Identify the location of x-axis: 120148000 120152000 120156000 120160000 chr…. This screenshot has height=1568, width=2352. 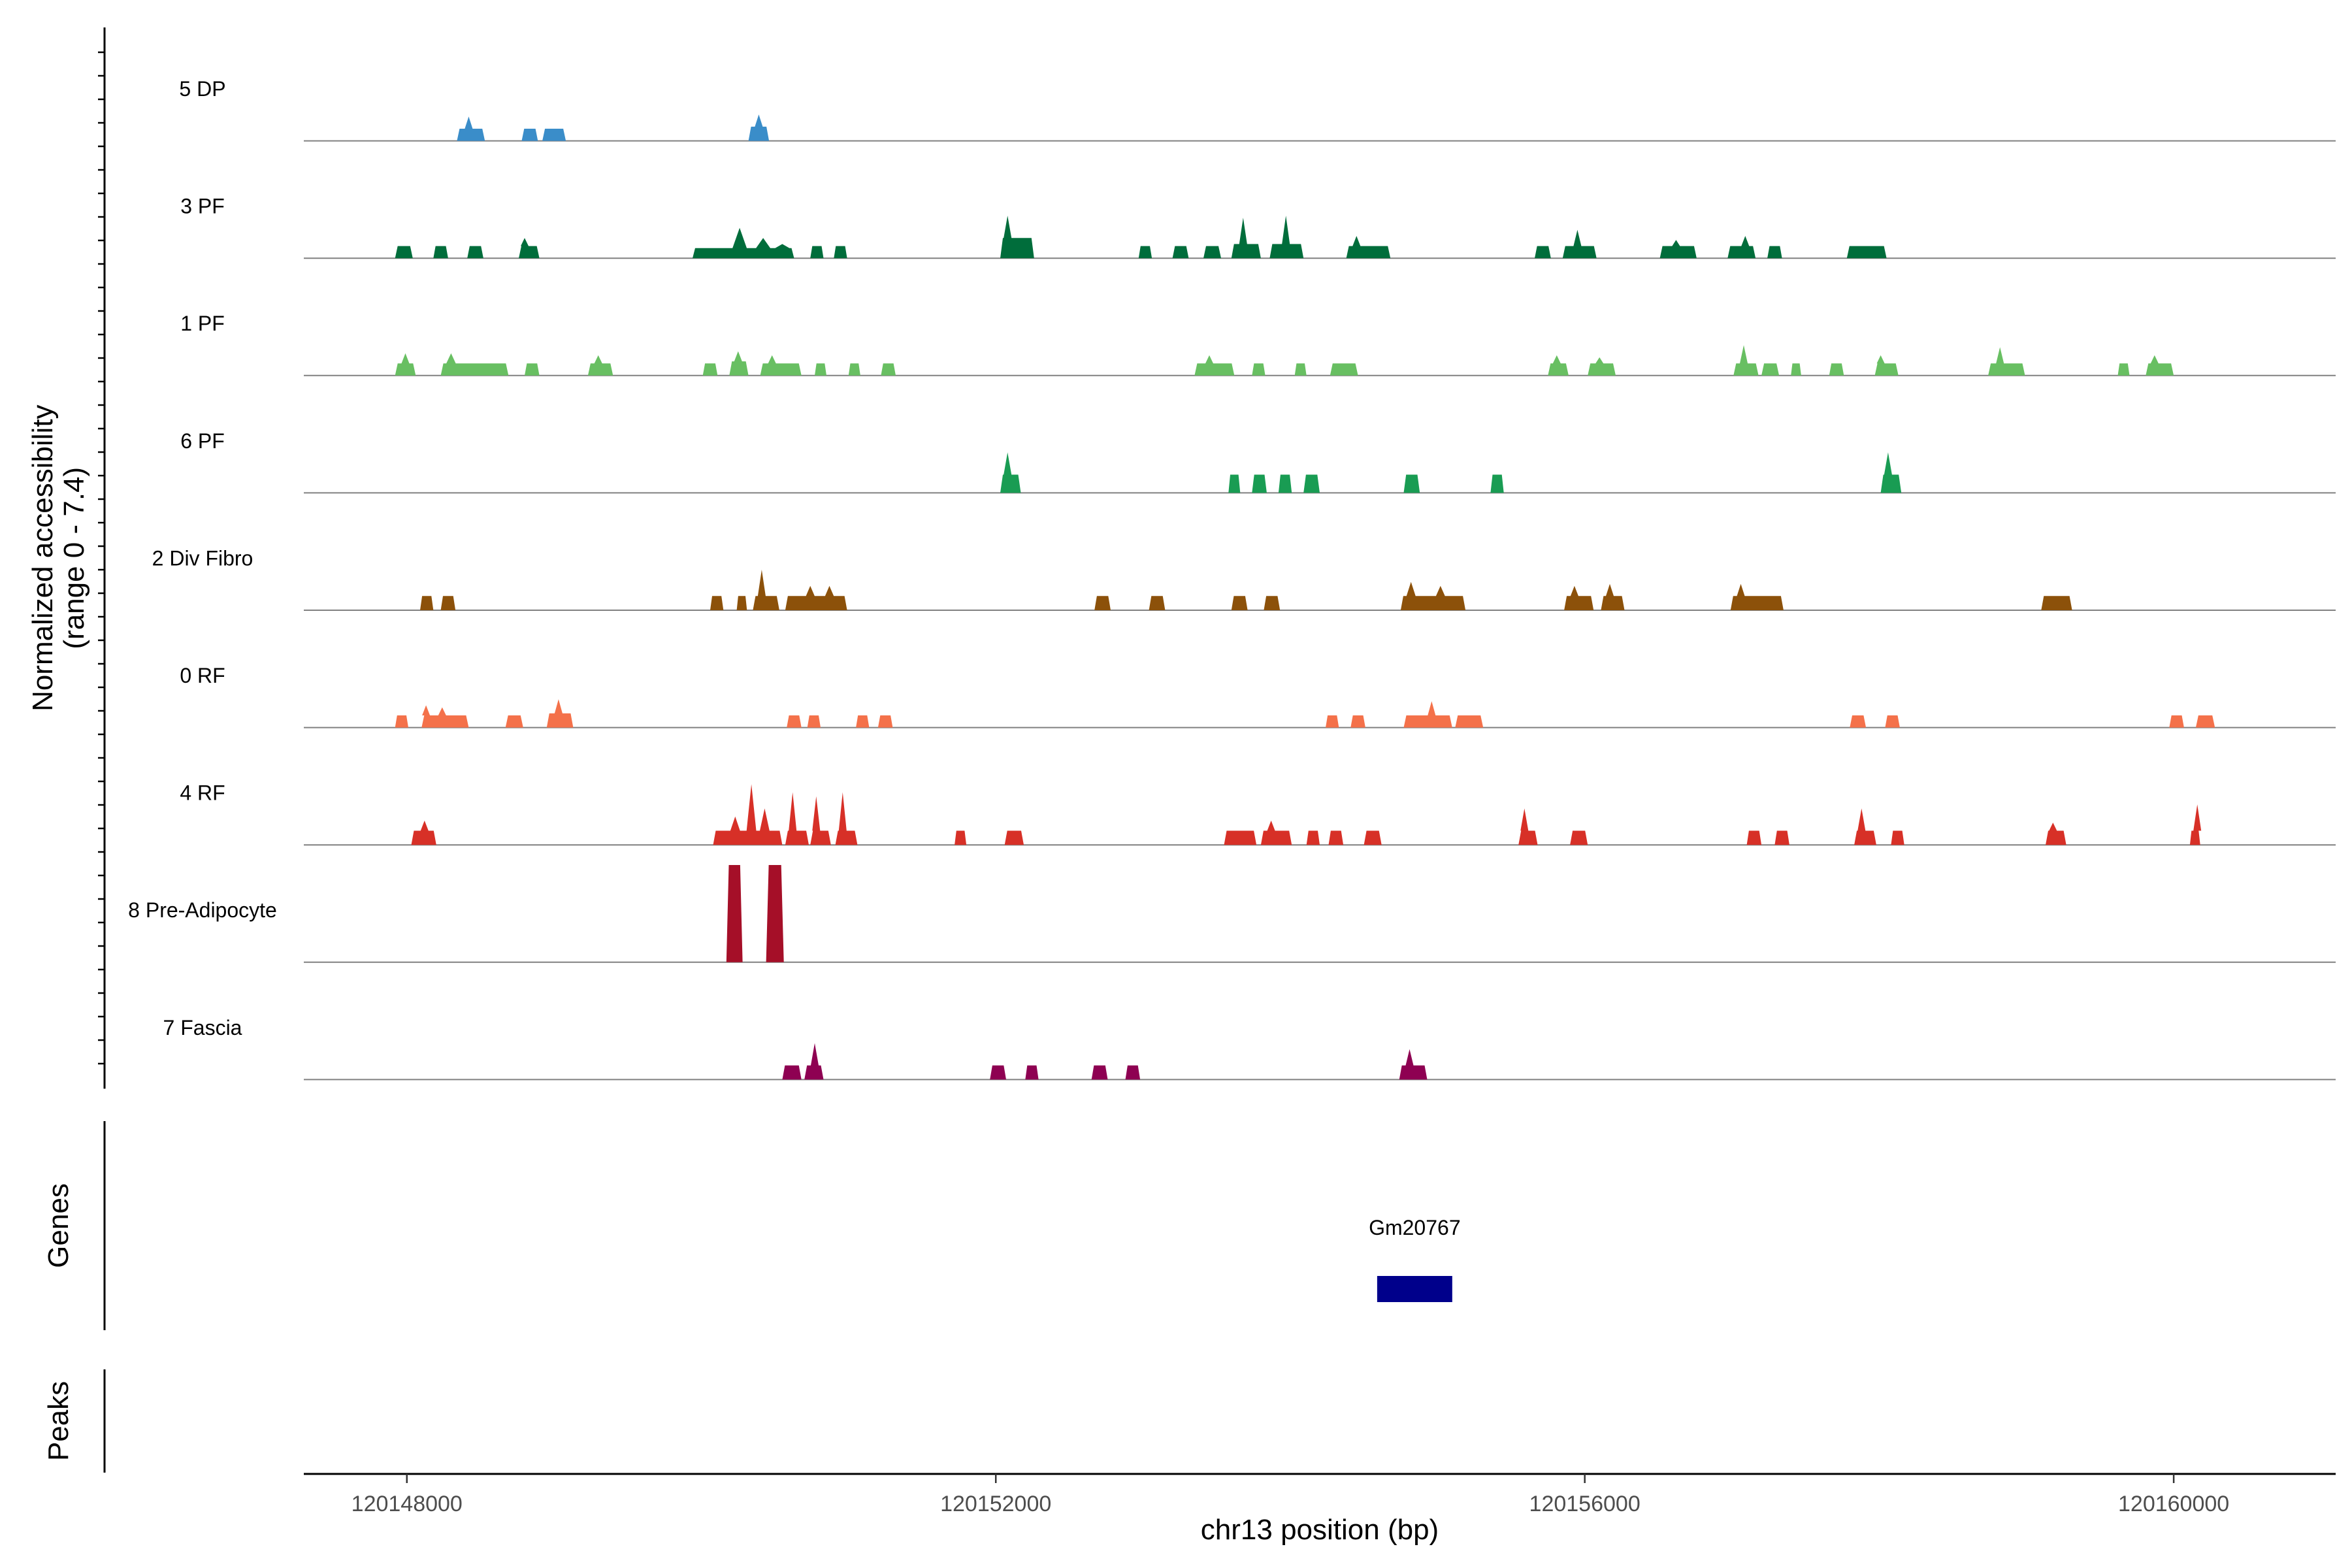
(1320, 1509).